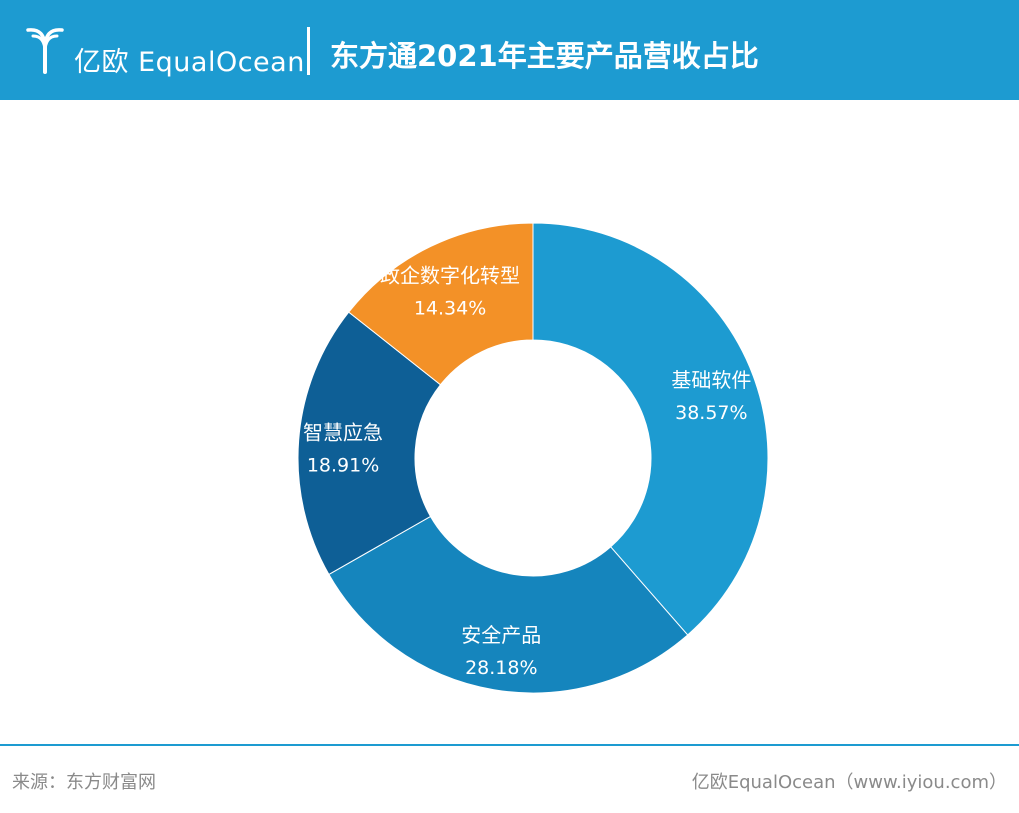 Image resolution: width=1019 pixels, height=813 pixels. Describe the element at coordinates (343, 466) in the screenshot. I see `slice-value-label: 18.91%` at that location.